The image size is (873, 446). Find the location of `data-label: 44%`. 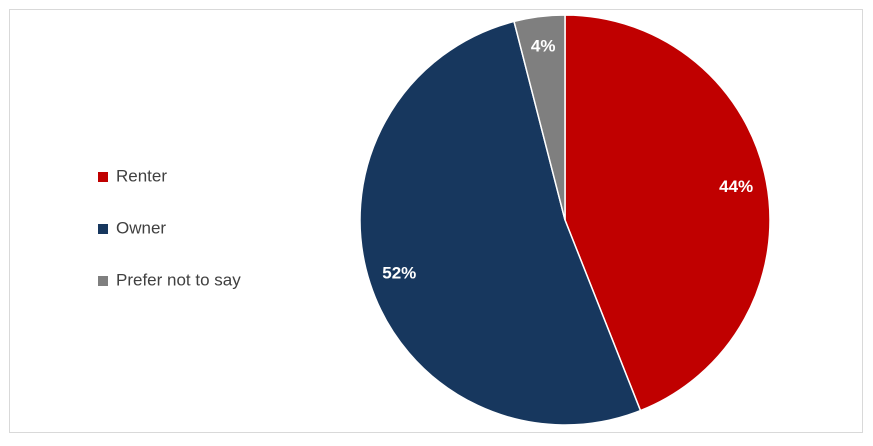

data-label: 44% is located at coordinates (736, 186).